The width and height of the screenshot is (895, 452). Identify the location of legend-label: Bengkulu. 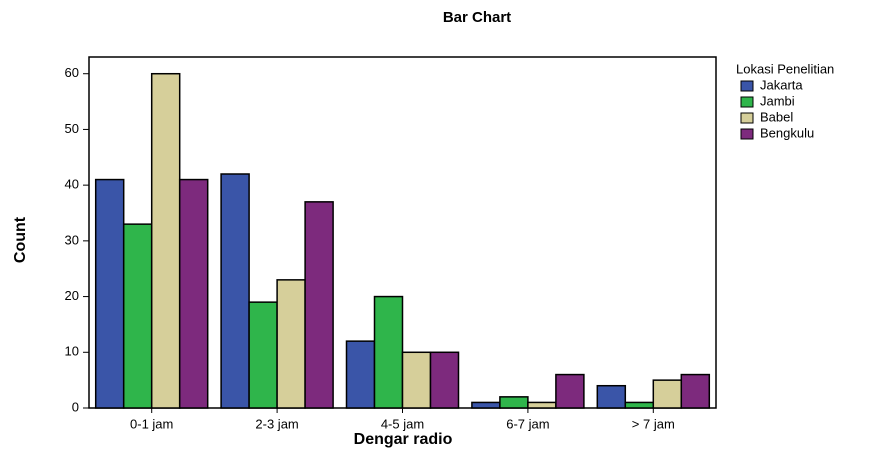
(787, 132).